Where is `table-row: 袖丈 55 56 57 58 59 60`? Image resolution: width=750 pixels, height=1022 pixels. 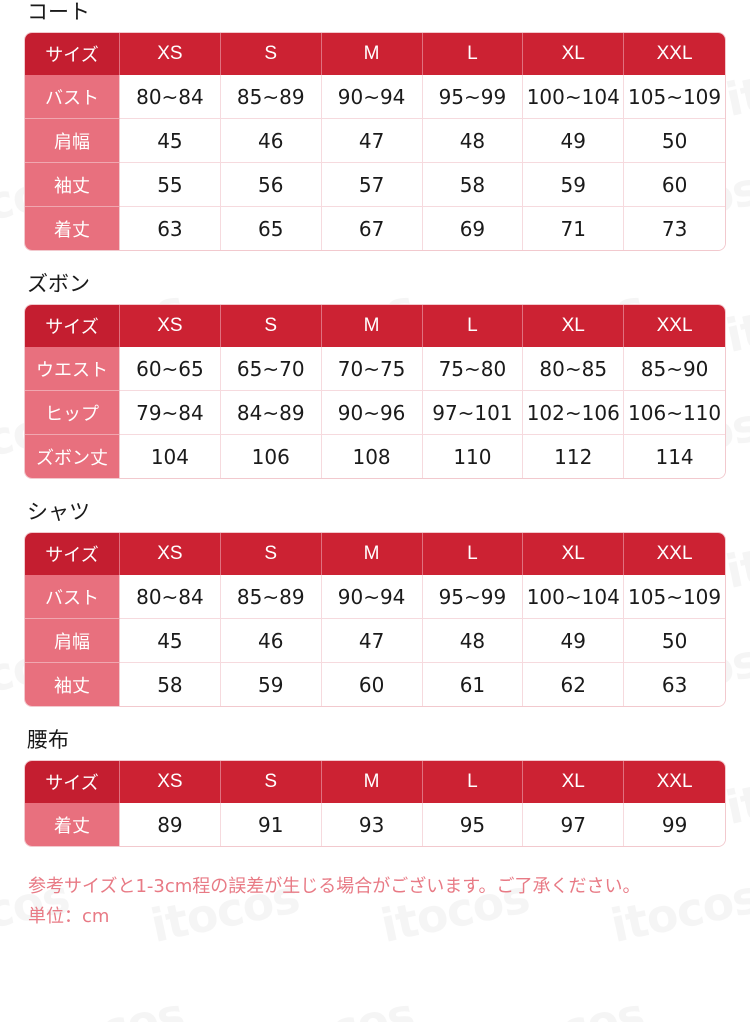 table-row: 袖丈 55 56 57 58 59 60 is located at coordinates (375, 185).